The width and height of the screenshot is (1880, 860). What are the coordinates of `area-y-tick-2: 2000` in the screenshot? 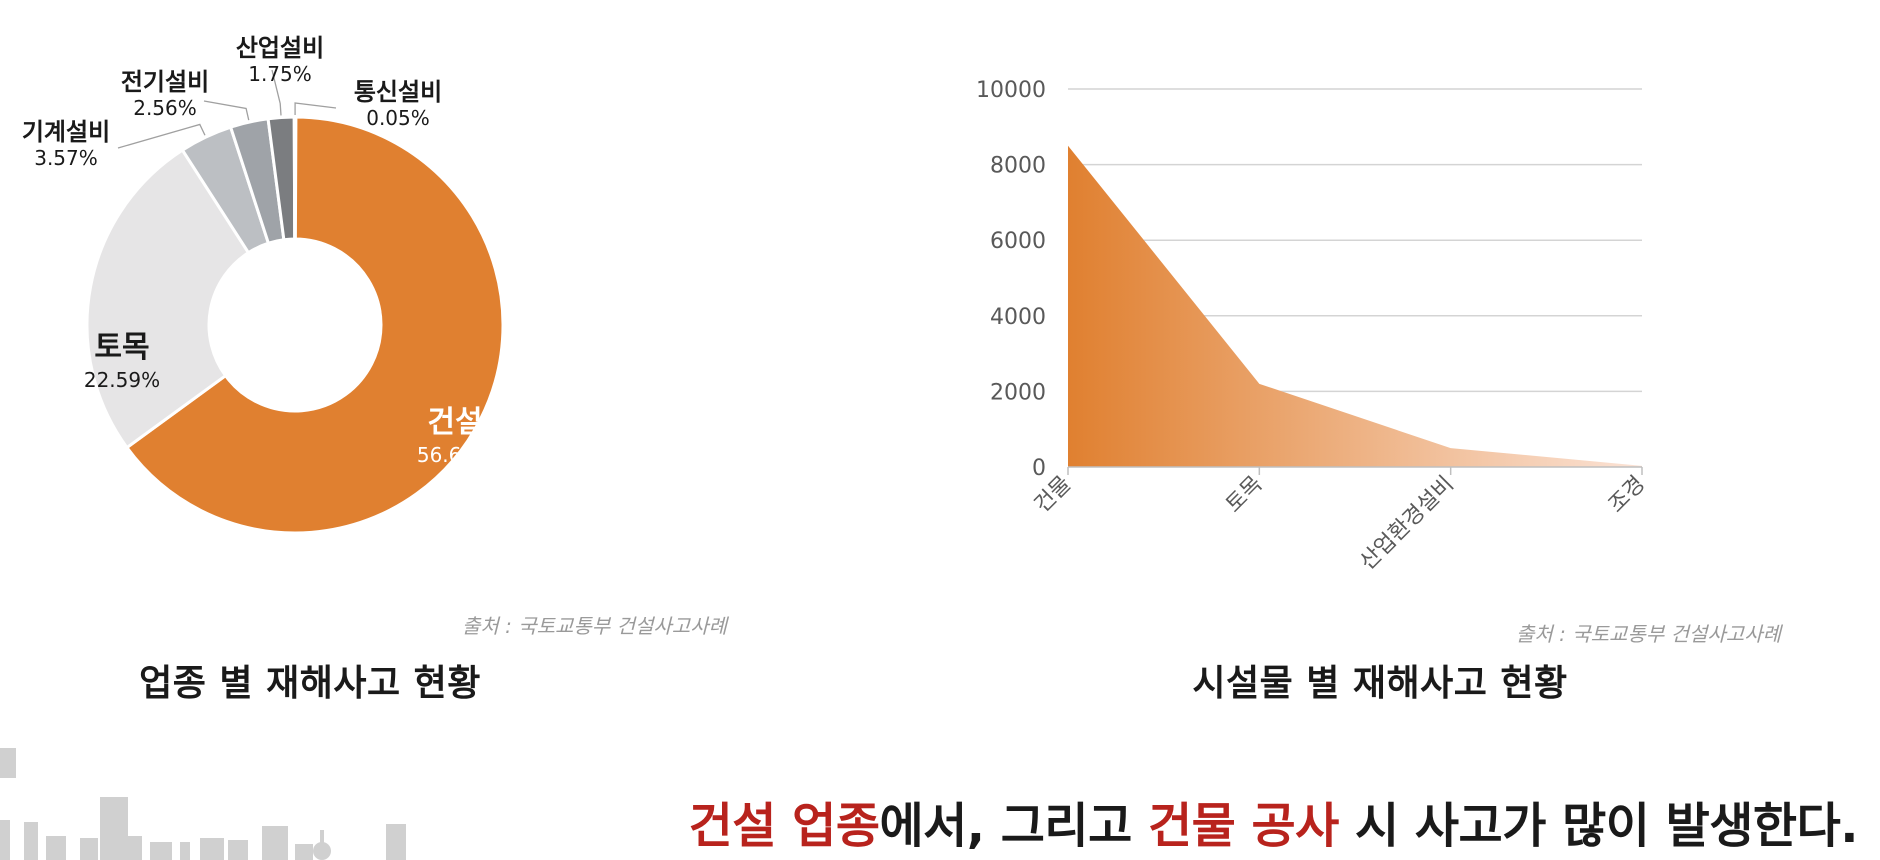 It's located at (1018, 392).